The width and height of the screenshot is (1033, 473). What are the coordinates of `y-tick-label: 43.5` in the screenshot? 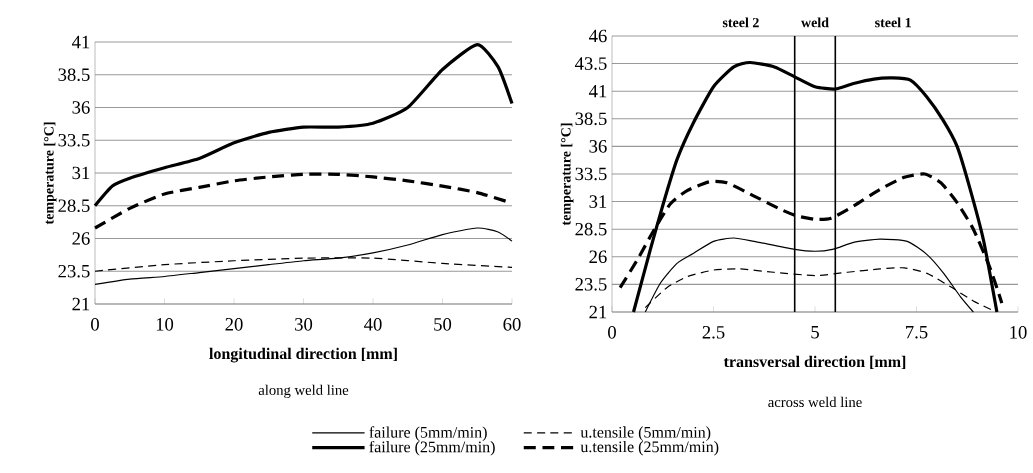 It's located at (590, 63).